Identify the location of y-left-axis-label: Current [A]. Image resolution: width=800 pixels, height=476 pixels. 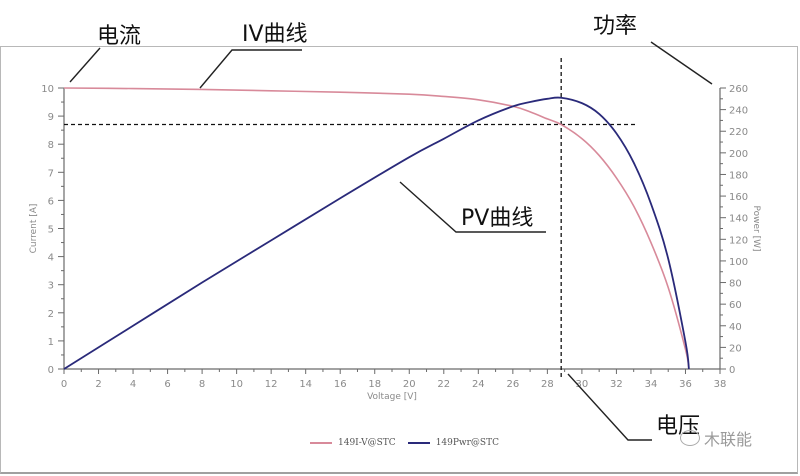
(34, 229).